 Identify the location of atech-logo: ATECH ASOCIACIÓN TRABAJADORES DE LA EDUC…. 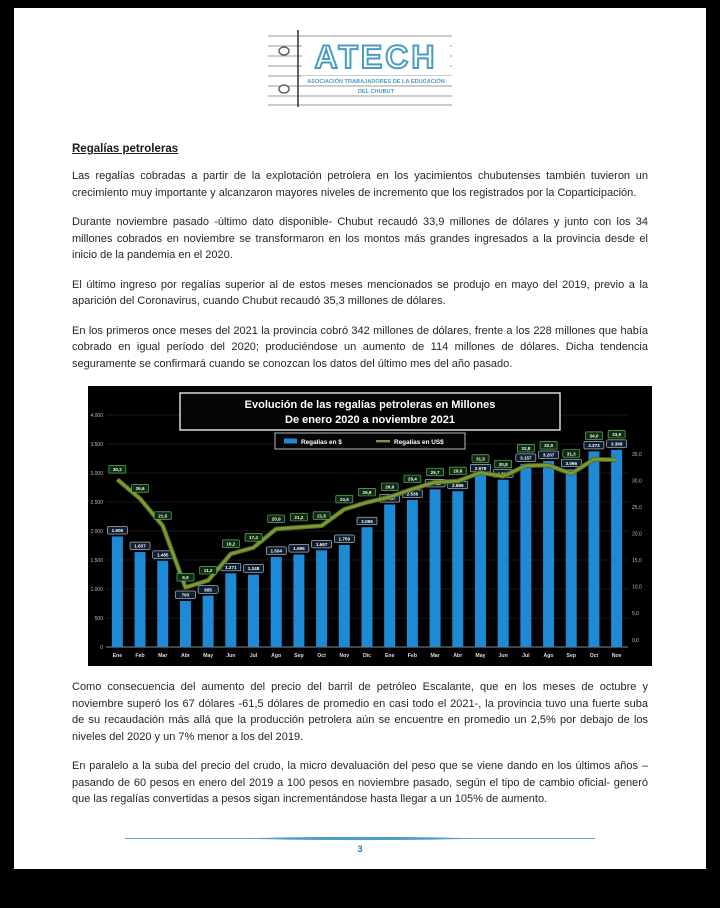
(360, 68).